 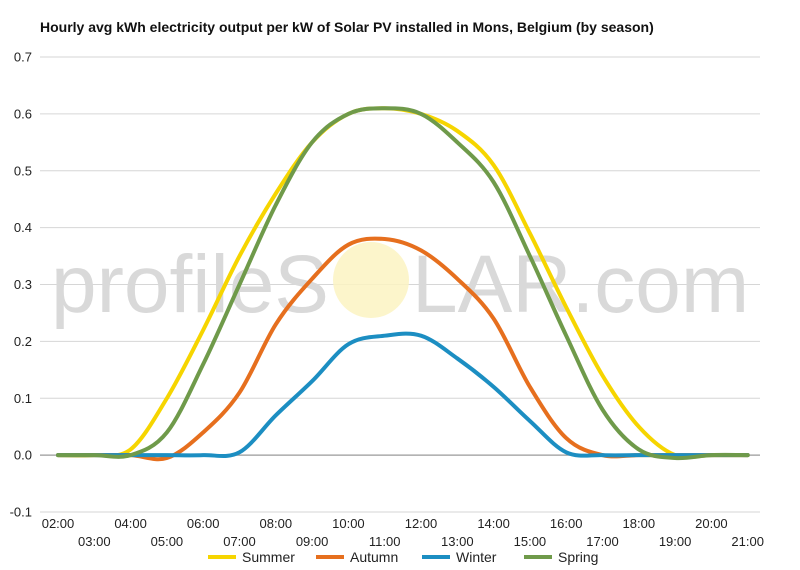 I want to click on x-tick-label: 15:00, so click(x=530, y=541).